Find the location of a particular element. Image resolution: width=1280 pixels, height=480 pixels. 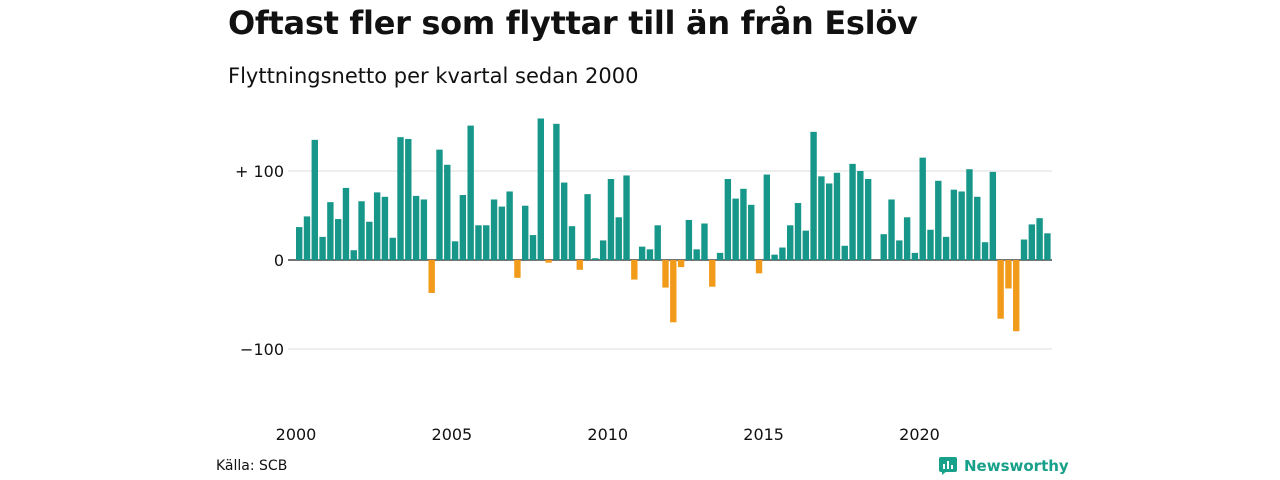

y-tick-label: −100 is located at coordinates (262, 349).